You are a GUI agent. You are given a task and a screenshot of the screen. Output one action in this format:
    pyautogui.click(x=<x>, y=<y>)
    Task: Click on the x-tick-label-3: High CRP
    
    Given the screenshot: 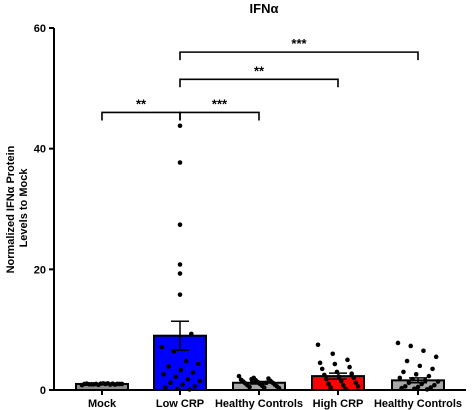 What is the action you would take?
    pyautogui.click(x=338, y=404)
    